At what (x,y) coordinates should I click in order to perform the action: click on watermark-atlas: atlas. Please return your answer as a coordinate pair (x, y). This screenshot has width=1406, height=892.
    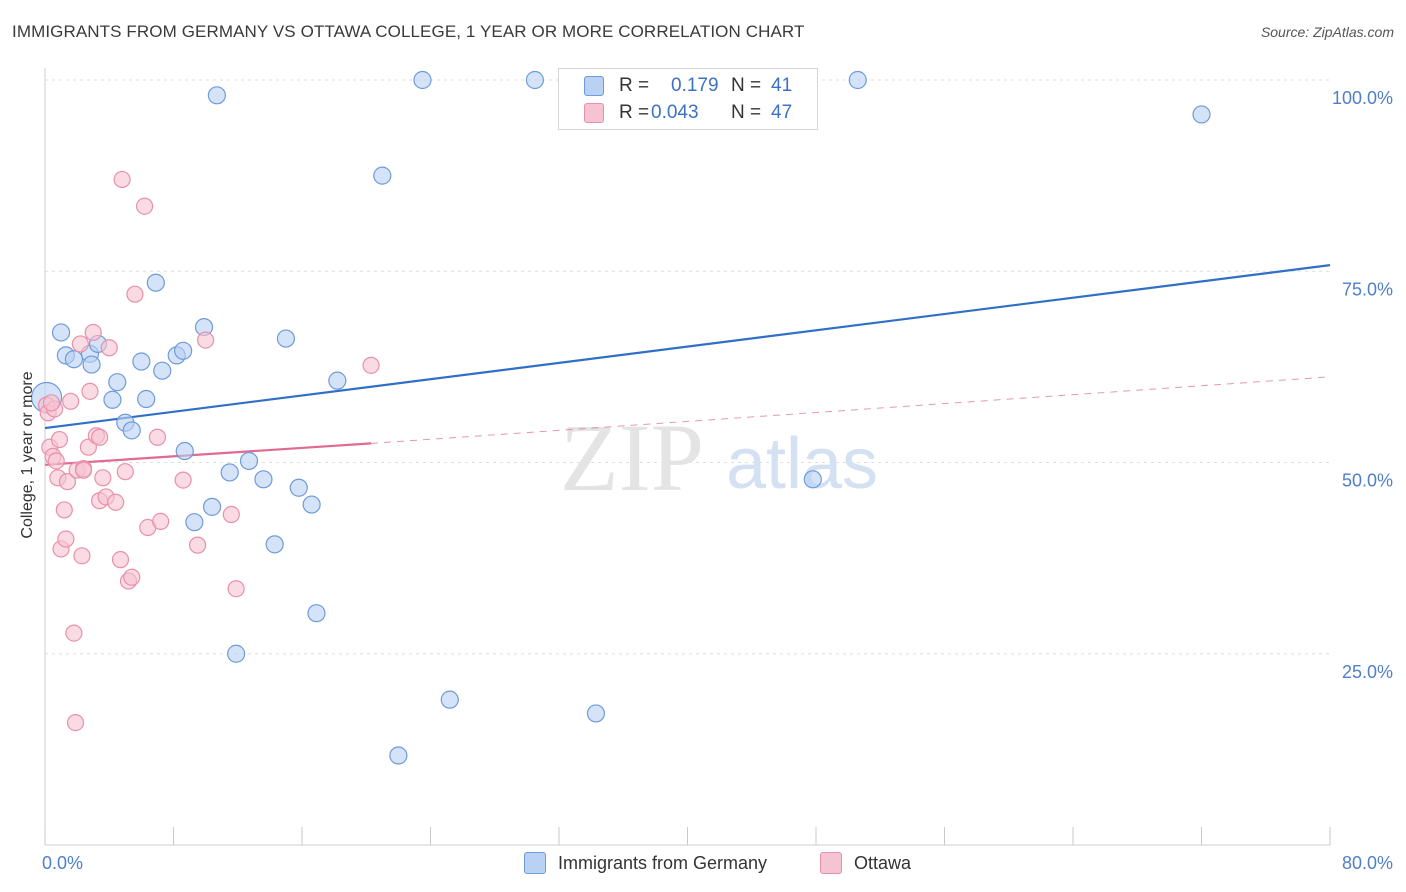
    Looking at the image, I should click on (802, 464).